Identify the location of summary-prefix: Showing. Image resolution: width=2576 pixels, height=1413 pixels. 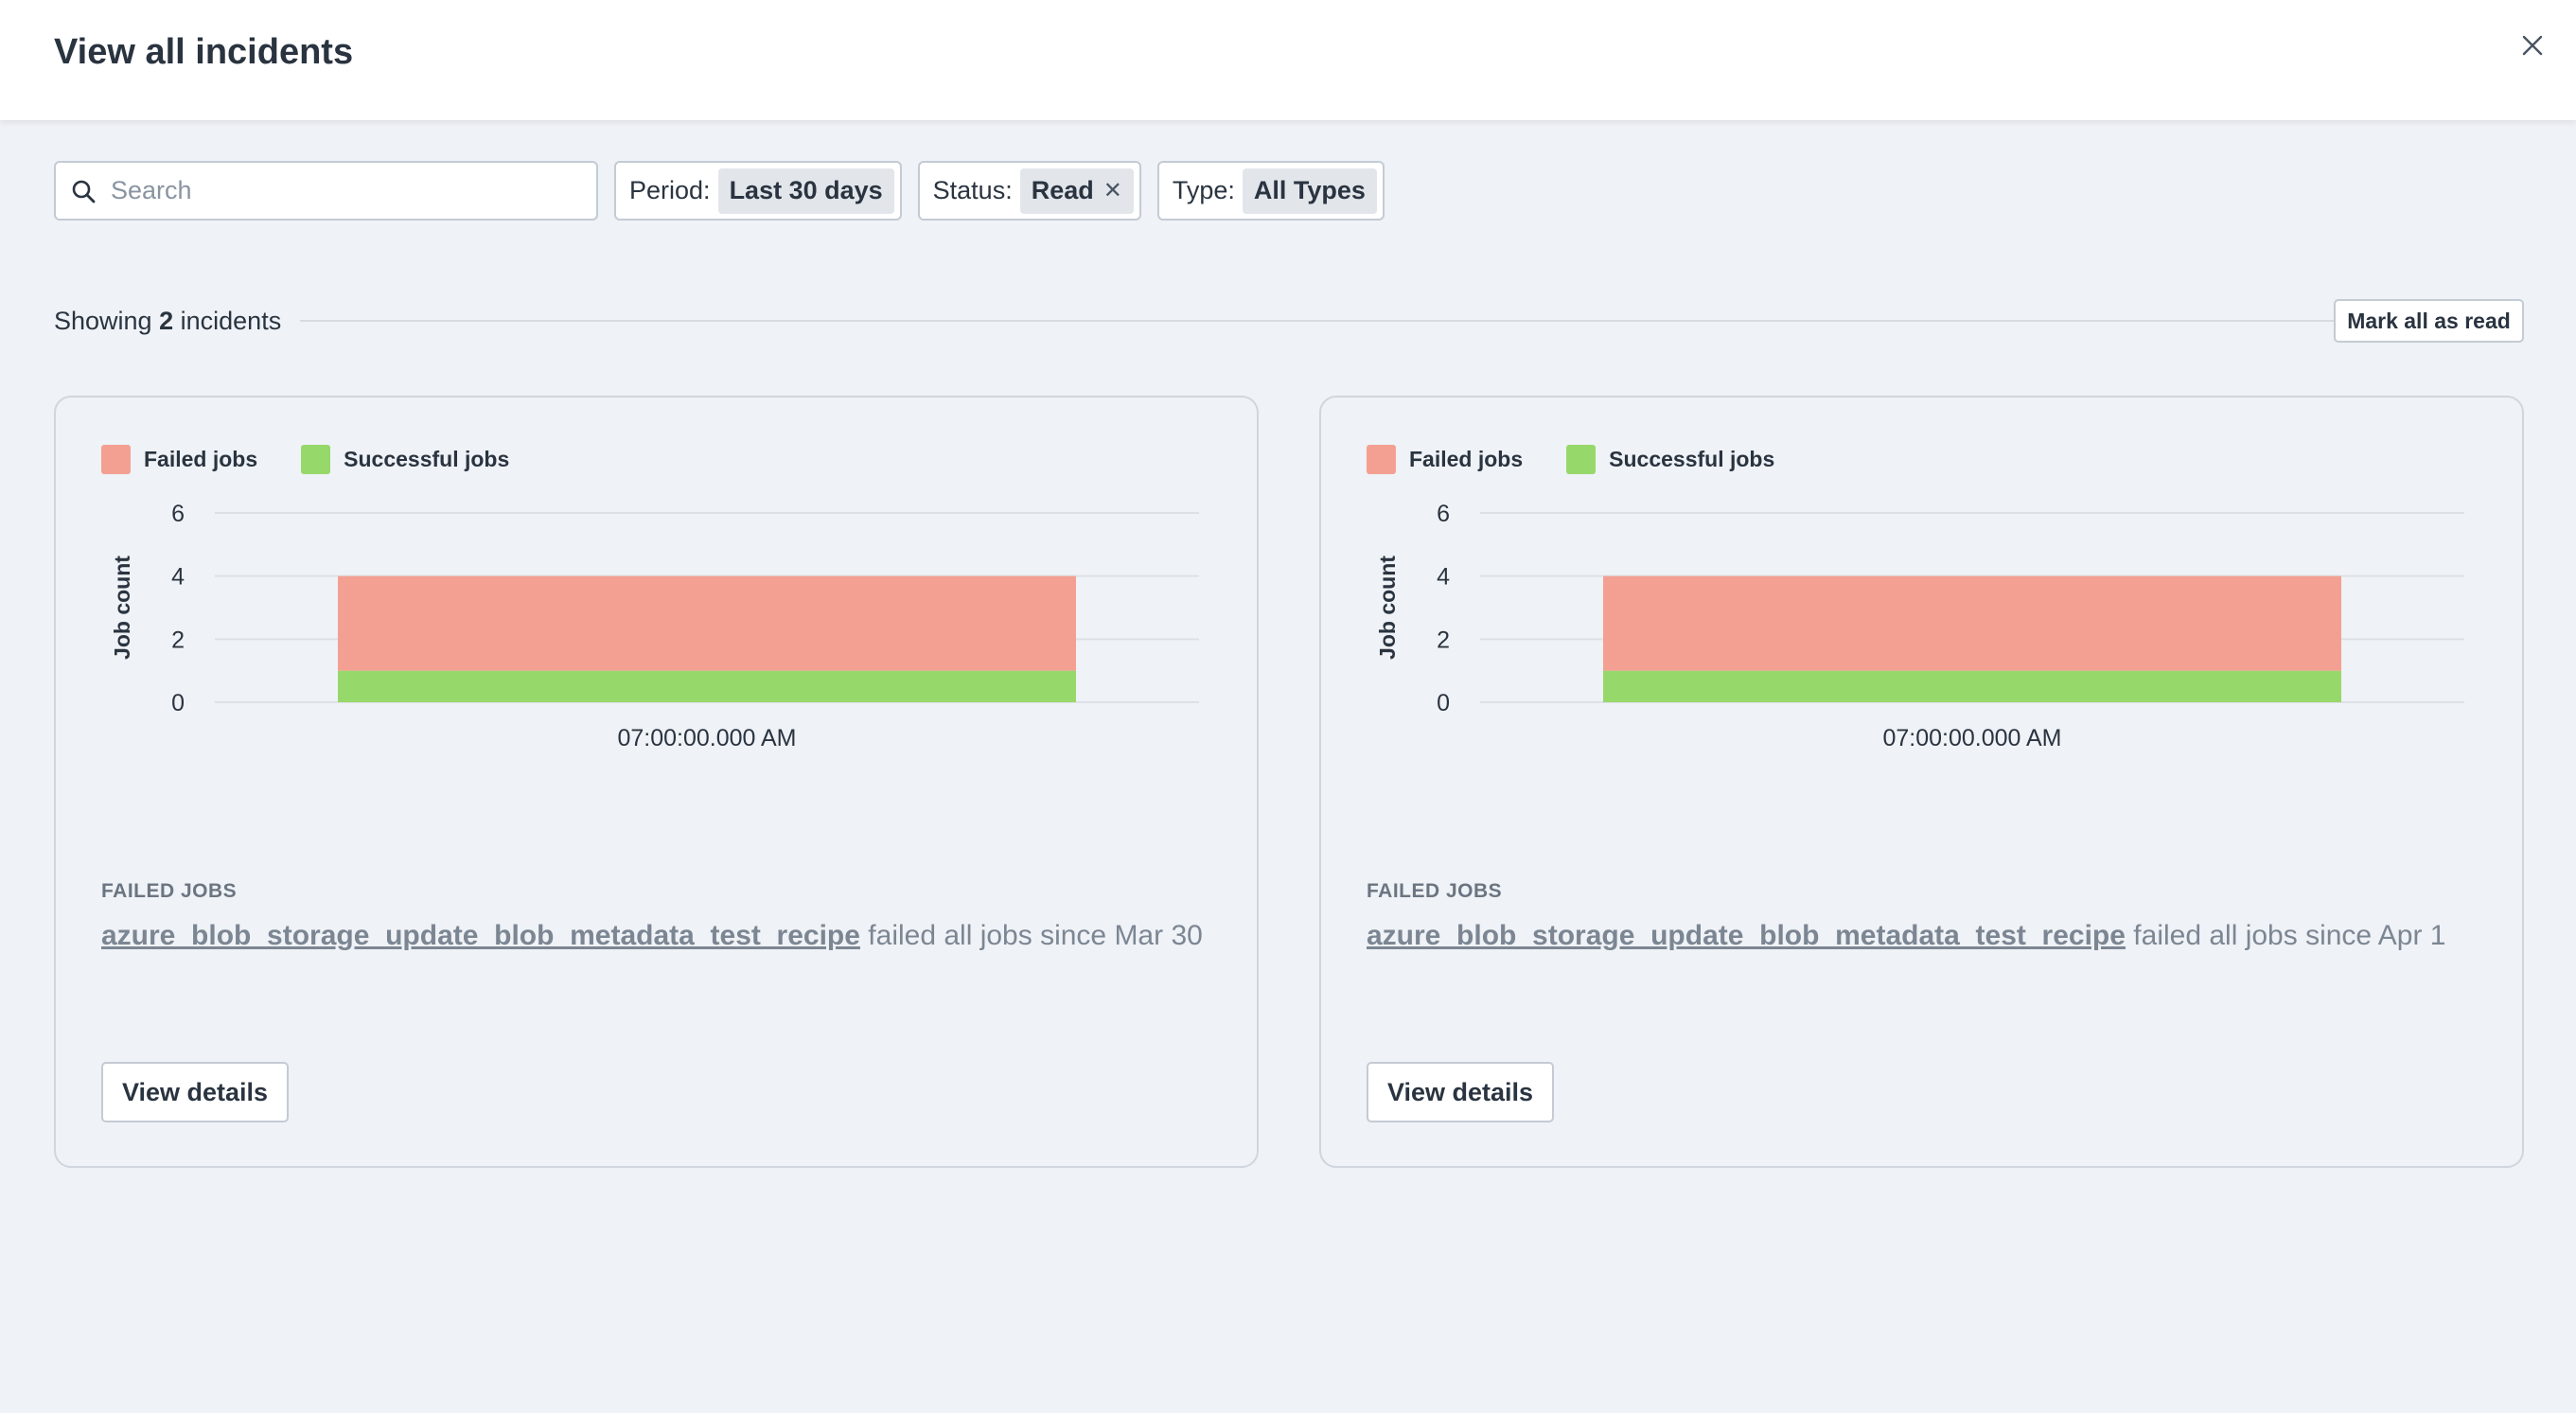
(103, 321).